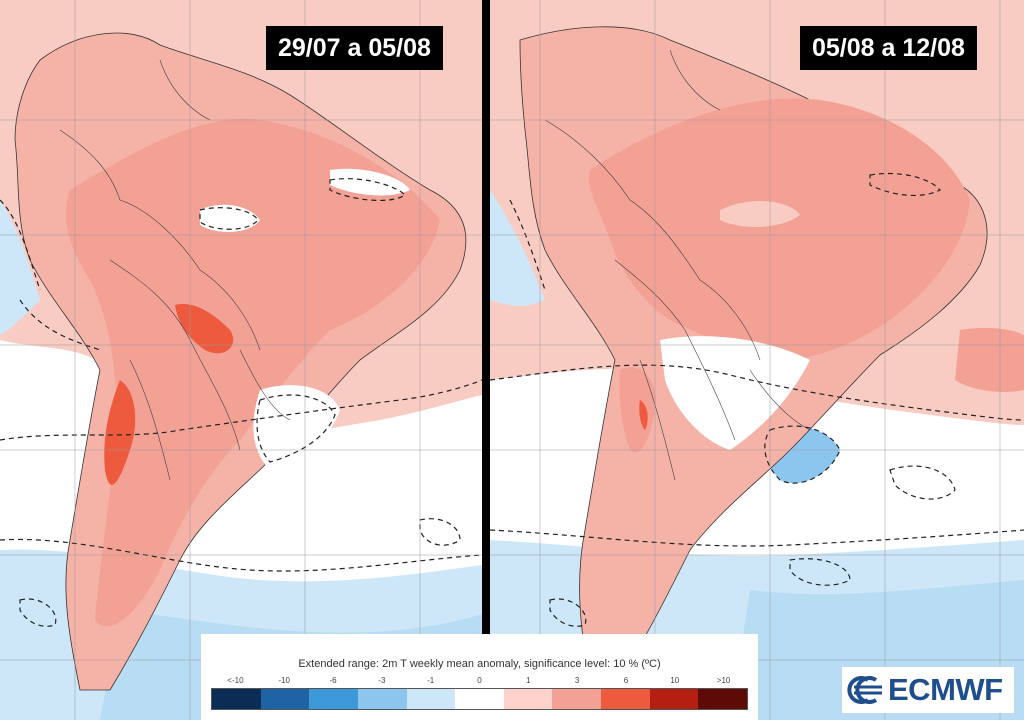 Image resolution: width=1024 pixels, height=720 pixels. Describe the element at coordinates (382, 680) in the screenshot. I see `legend-tick-label: -3` at that location.